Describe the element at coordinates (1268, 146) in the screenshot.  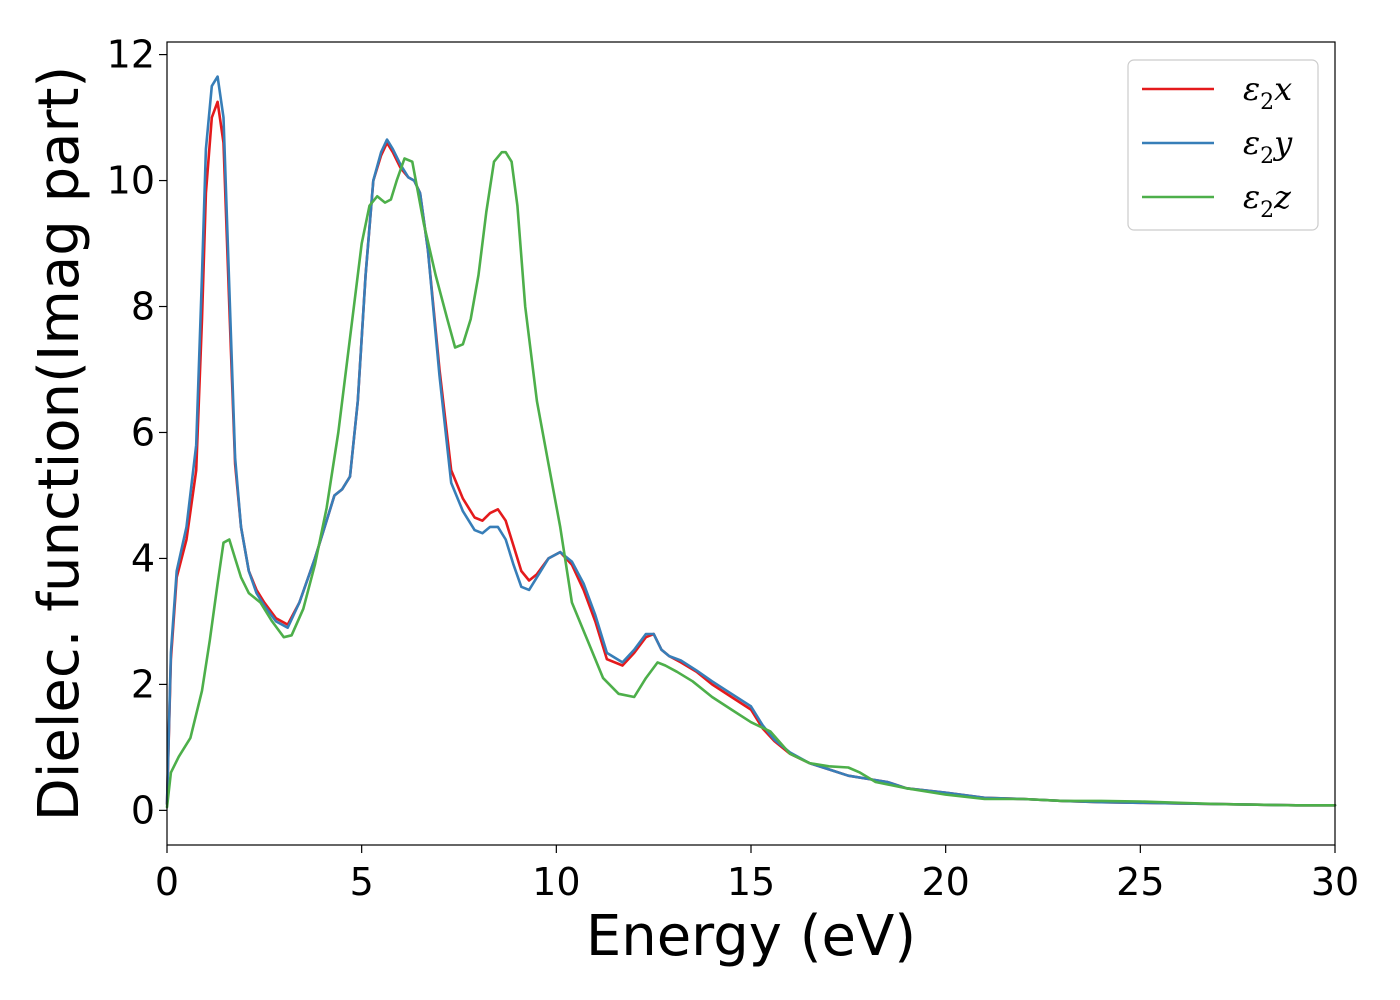
I see `legend-label-y: ε2y` at that location.